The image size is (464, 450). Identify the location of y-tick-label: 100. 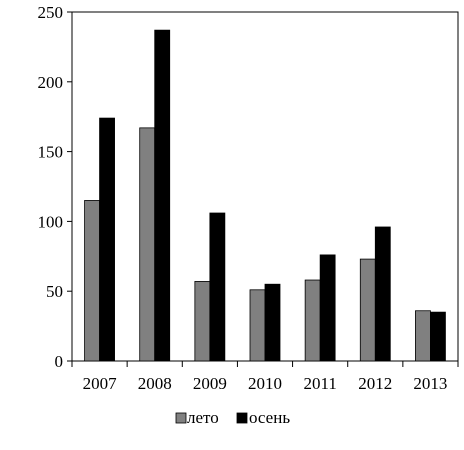
(51, 221).